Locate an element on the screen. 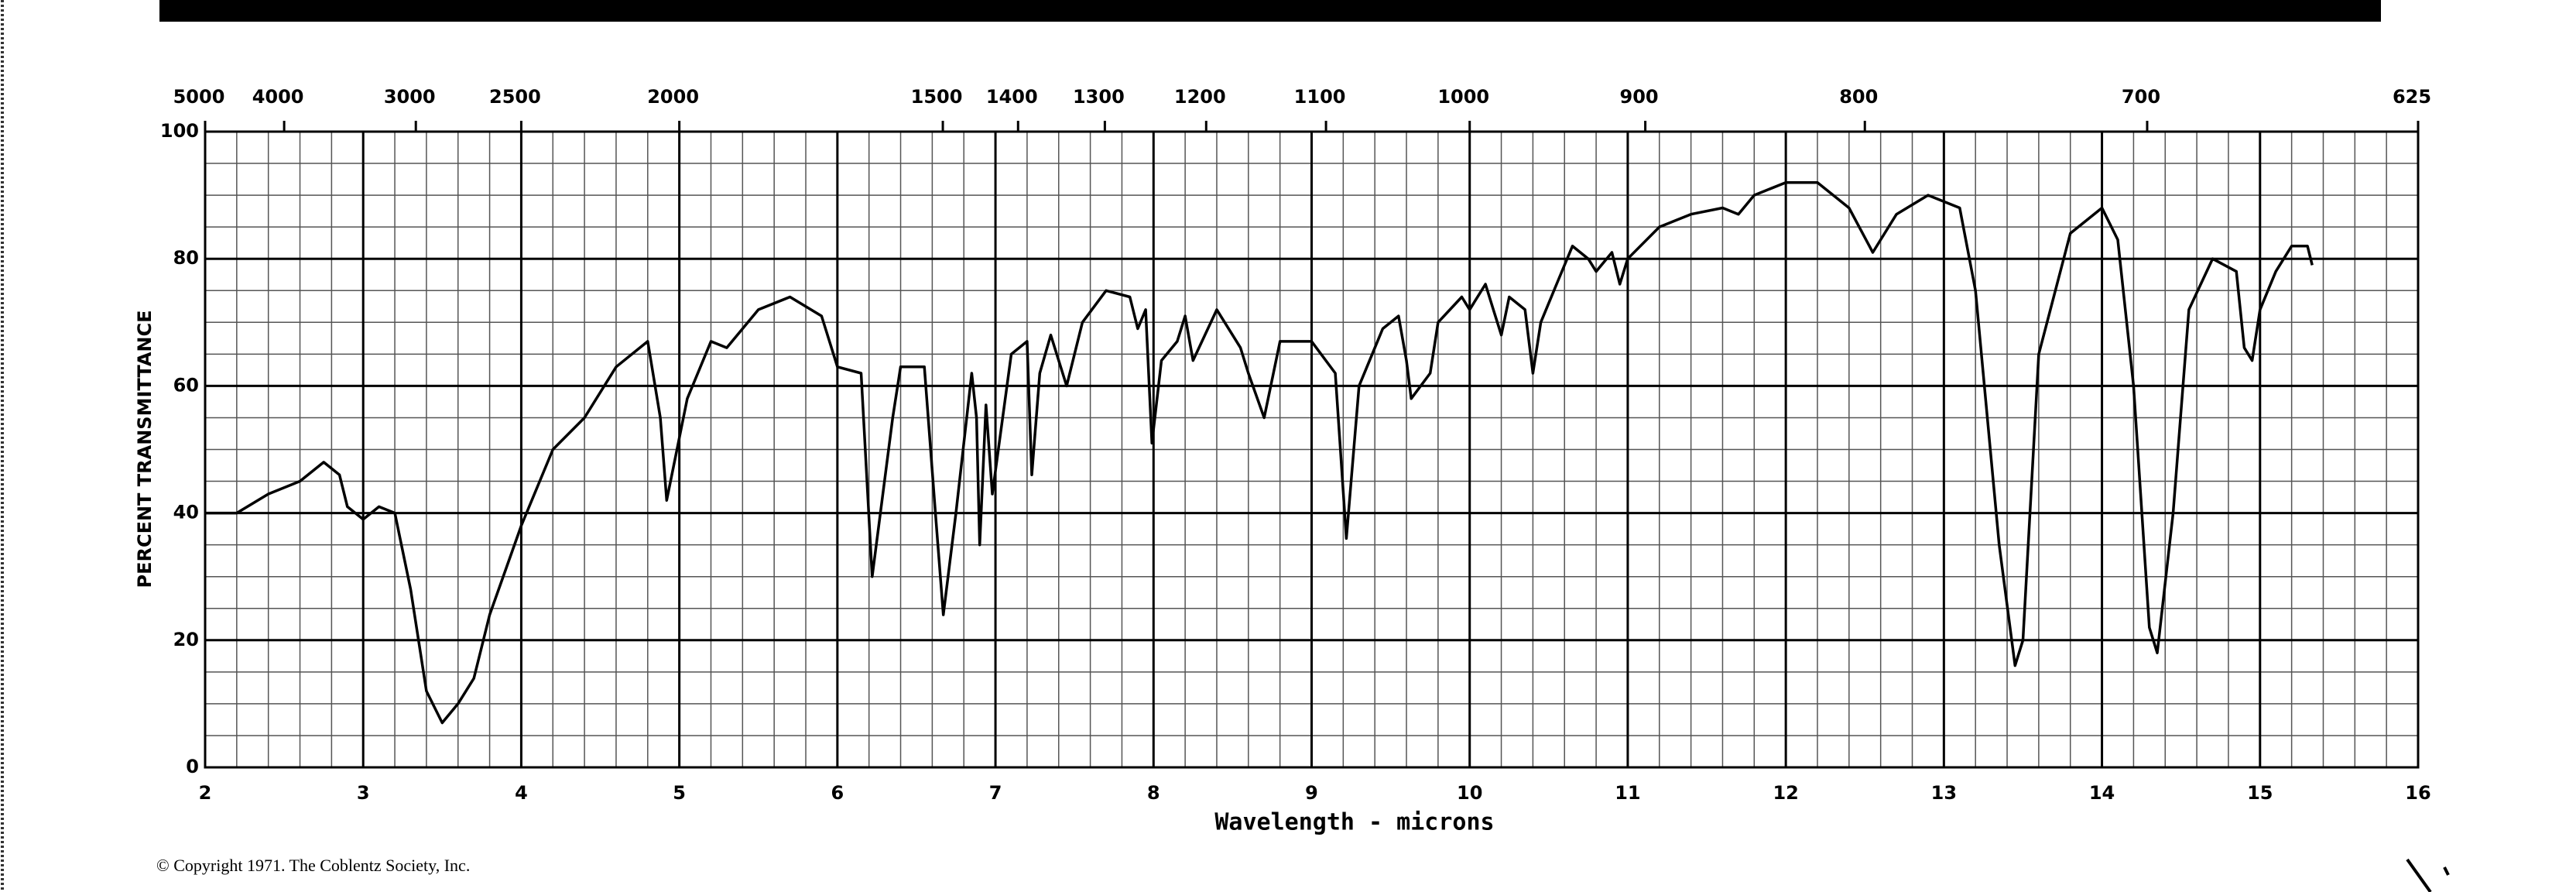 The width and height of the screenshot is (2576, 892). x2-tick-label: 700 is located at coordinates (2141, 97).